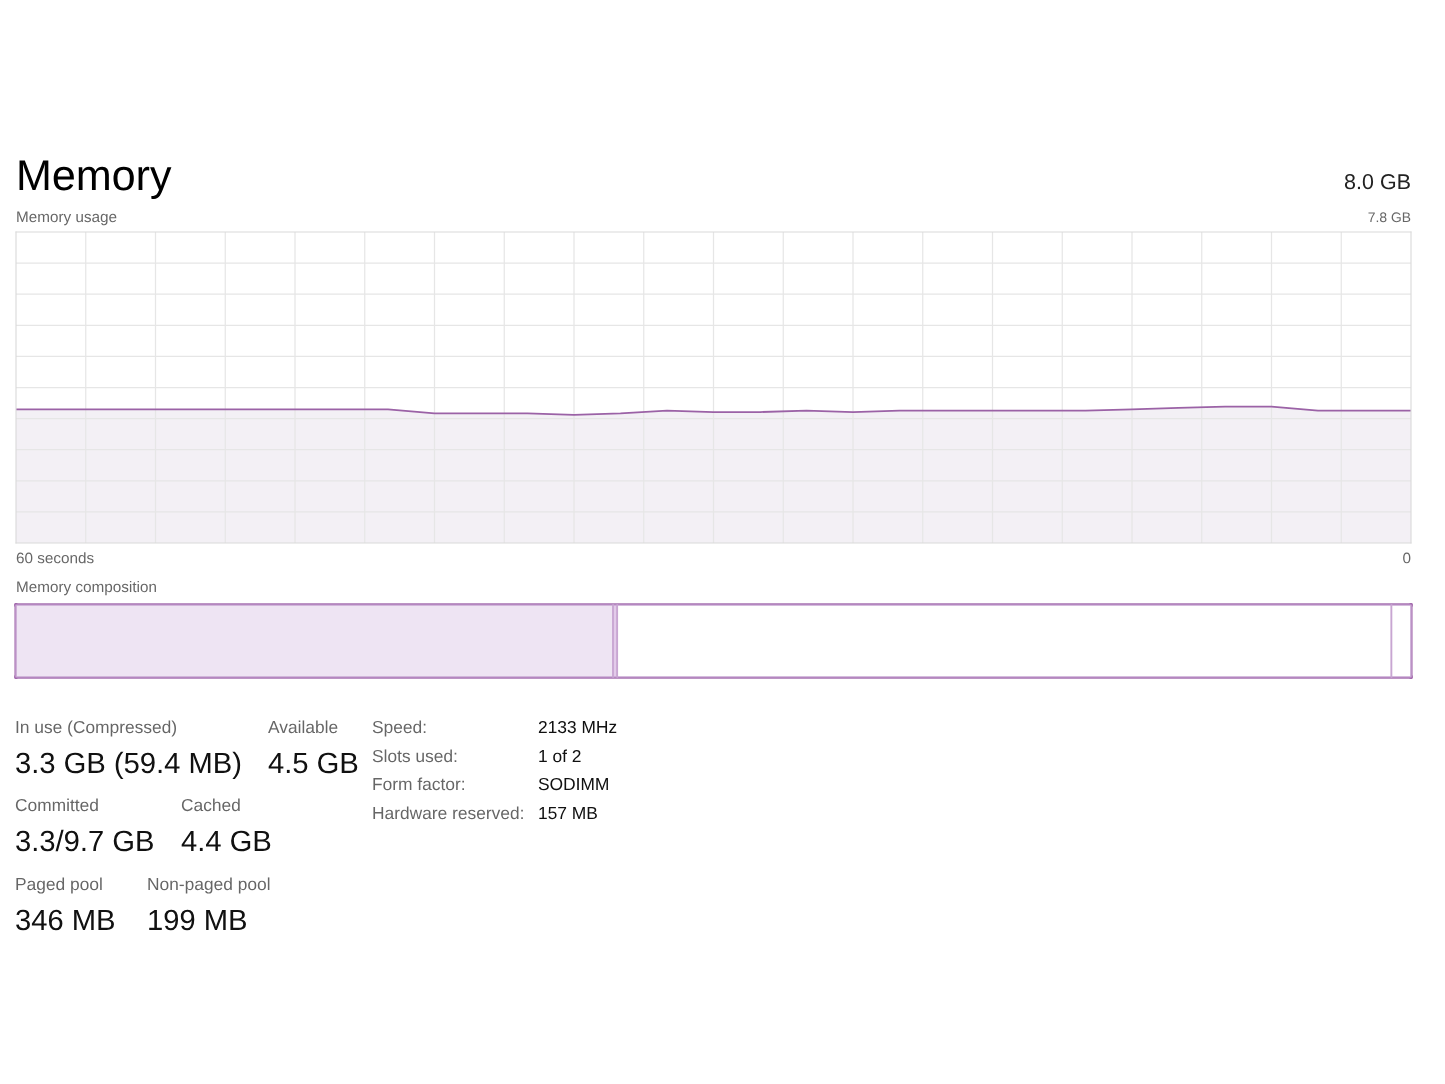 This screenshot has width=1445, height=1084. Describe the element at coordinates (95, 179) in the screenshot. I see `chart-title: Memory` at that location.